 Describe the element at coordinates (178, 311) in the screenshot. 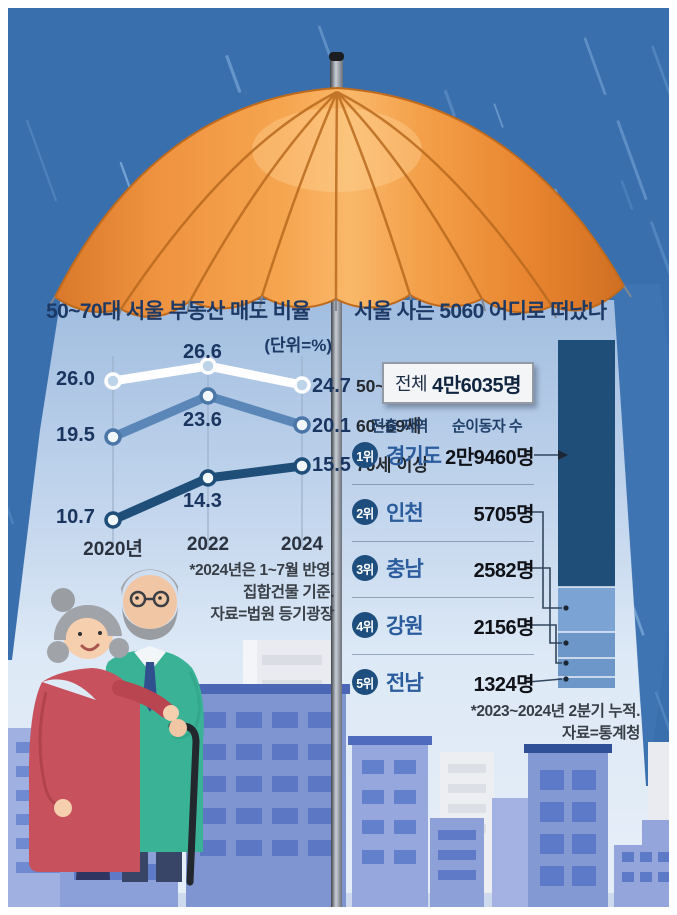

I see `left-chart-title: 50~70대 서울 부동산 매도 비율` at that location.